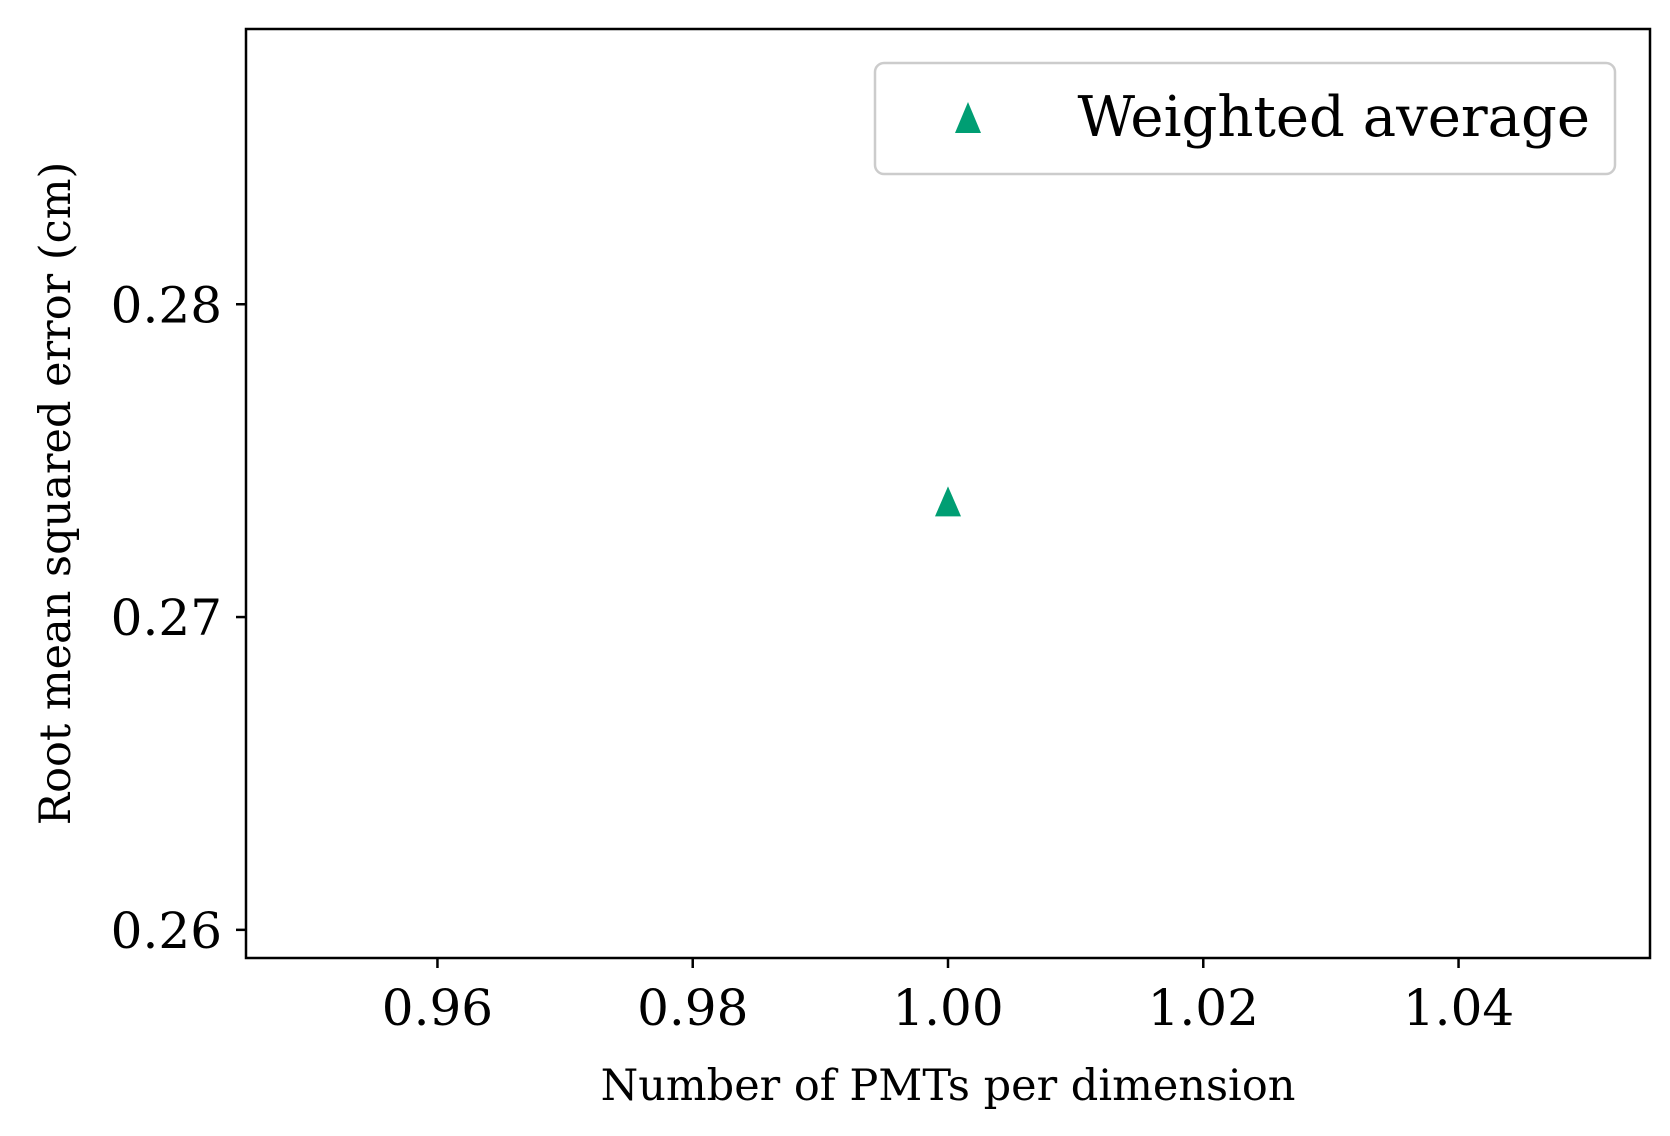  What do you see at coordinates (1333, 117) in the screenshot?
I see `legend-label-weighted-average: Weighted average` at bounding box center [1333, 117].